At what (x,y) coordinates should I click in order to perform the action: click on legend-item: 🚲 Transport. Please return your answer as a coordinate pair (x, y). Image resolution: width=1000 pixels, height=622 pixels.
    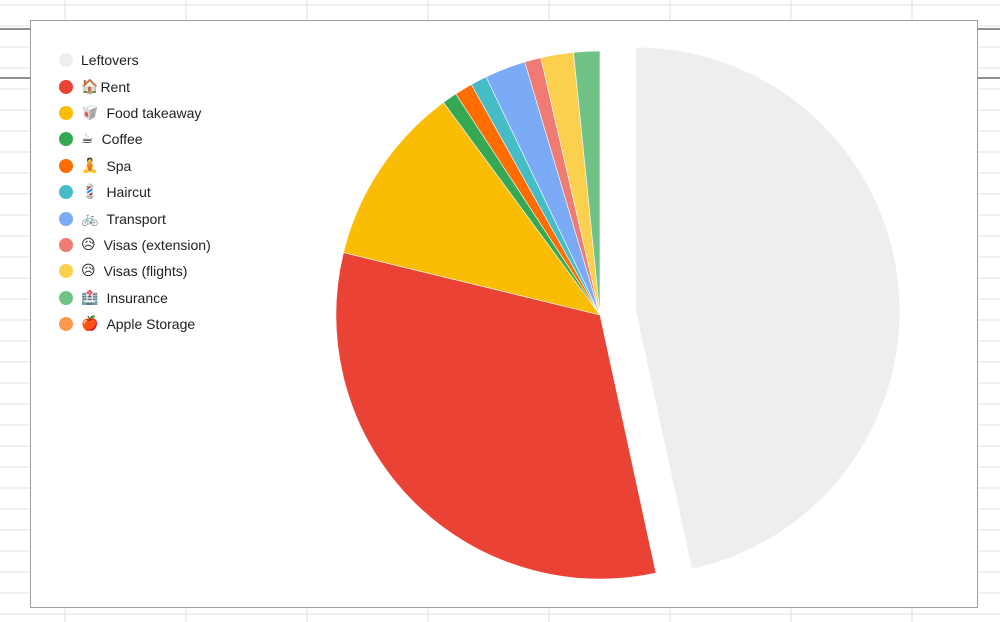
    Looking at the image, I should click on (135, 218).